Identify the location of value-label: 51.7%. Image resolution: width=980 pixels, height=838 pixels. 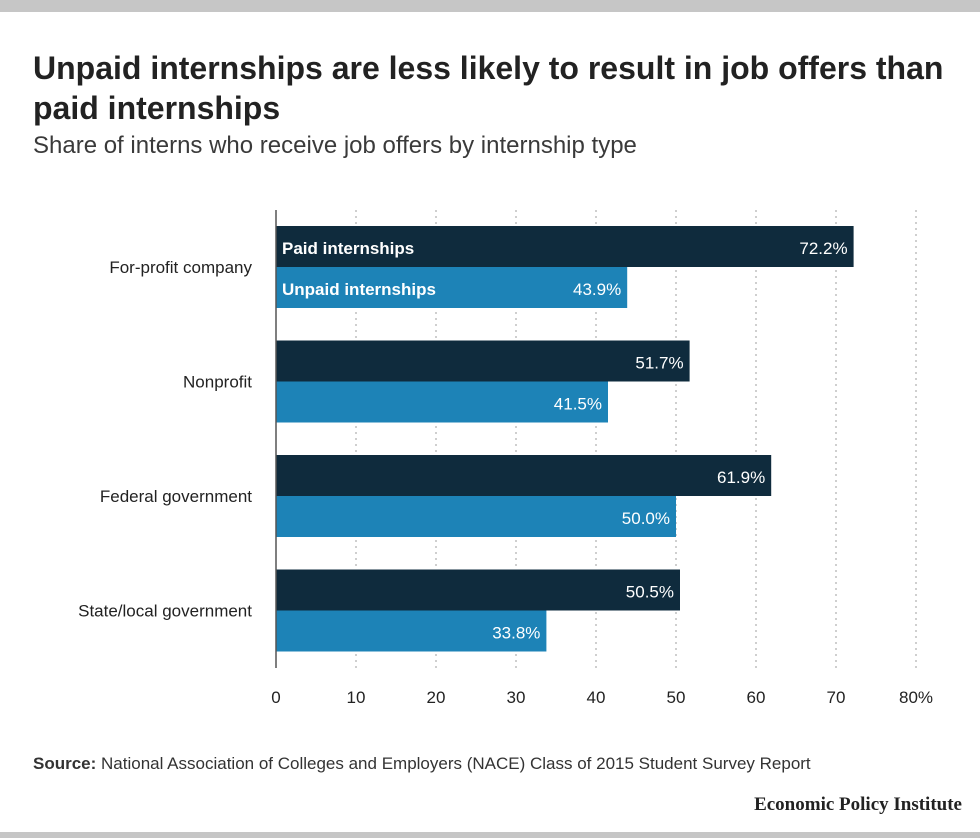
(659, 363).